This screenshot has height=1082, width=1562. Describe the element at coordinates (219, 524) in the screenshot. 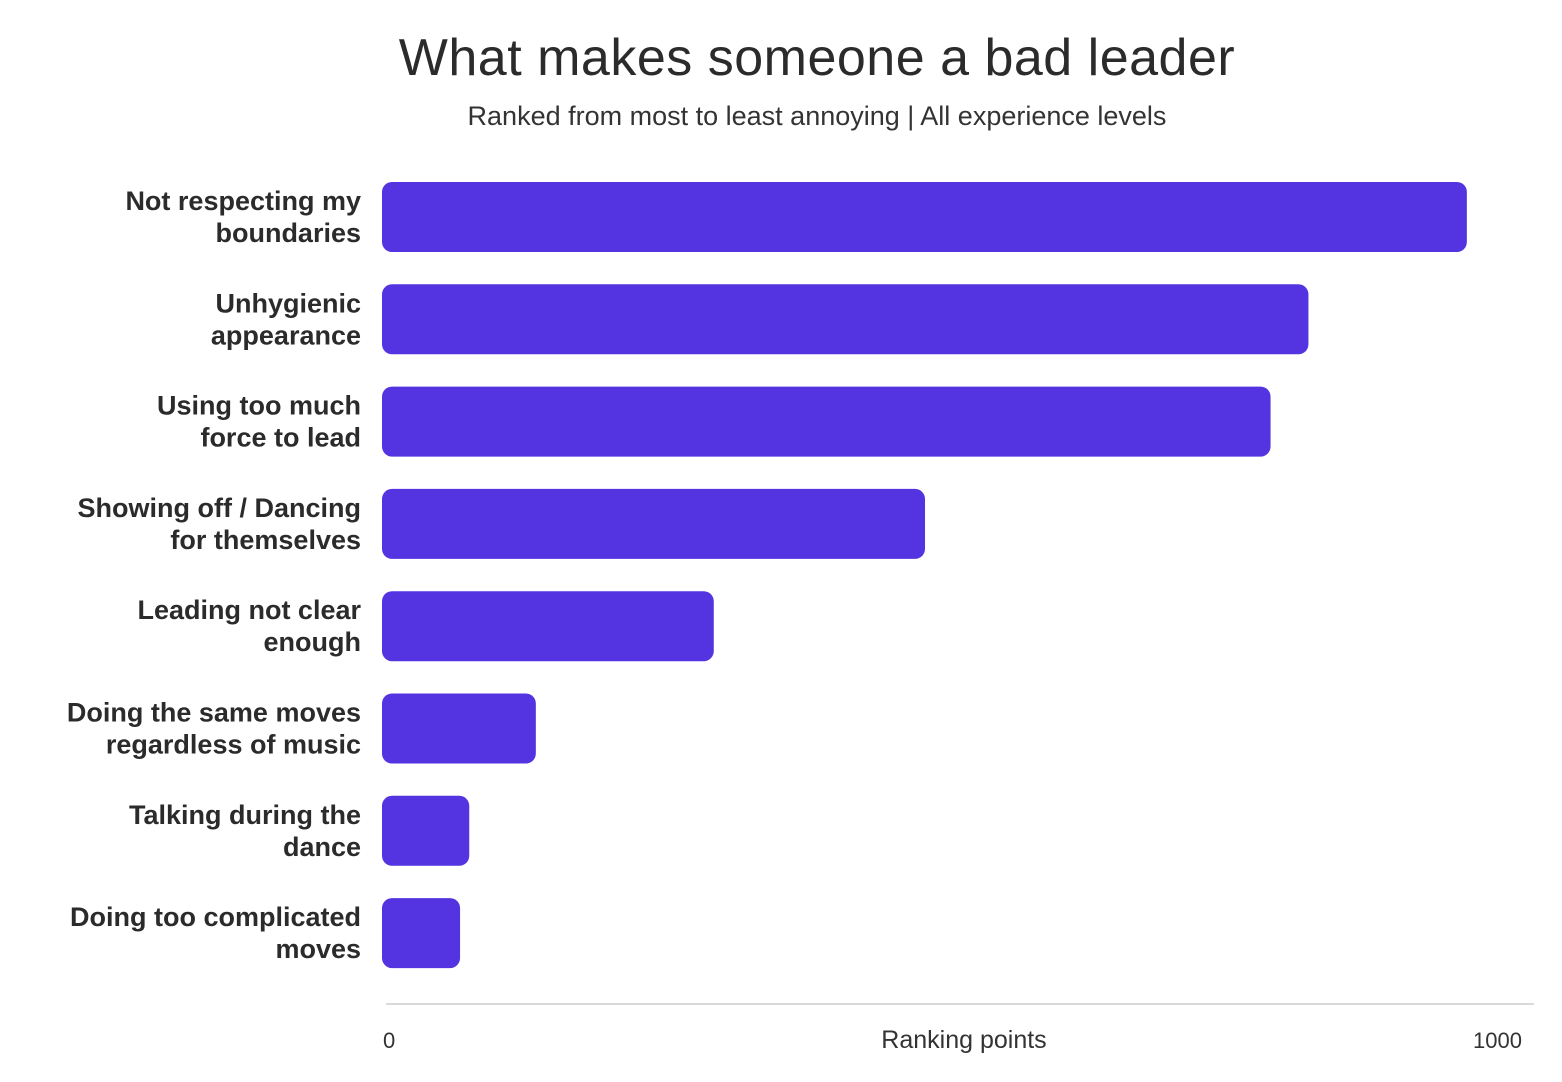

I see `category-label-4: Showing off / Dancing for themselves` at that location.